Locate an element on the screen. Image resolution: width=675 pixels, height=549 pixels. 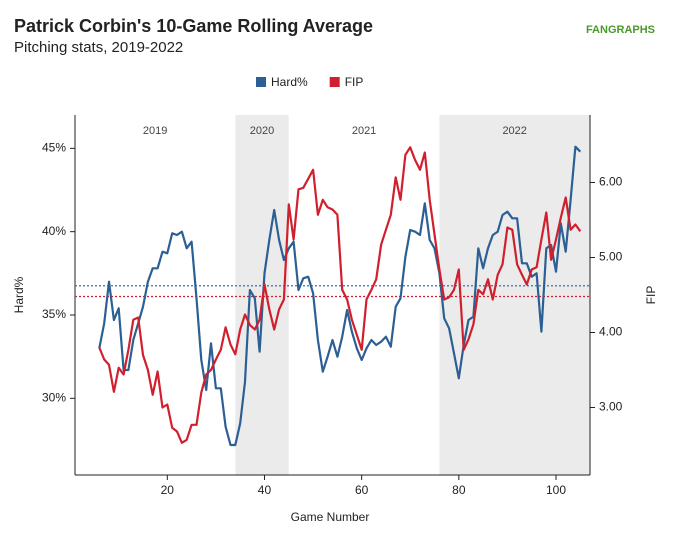
y-tick-label: 40% is located at coordinates (54, 231).